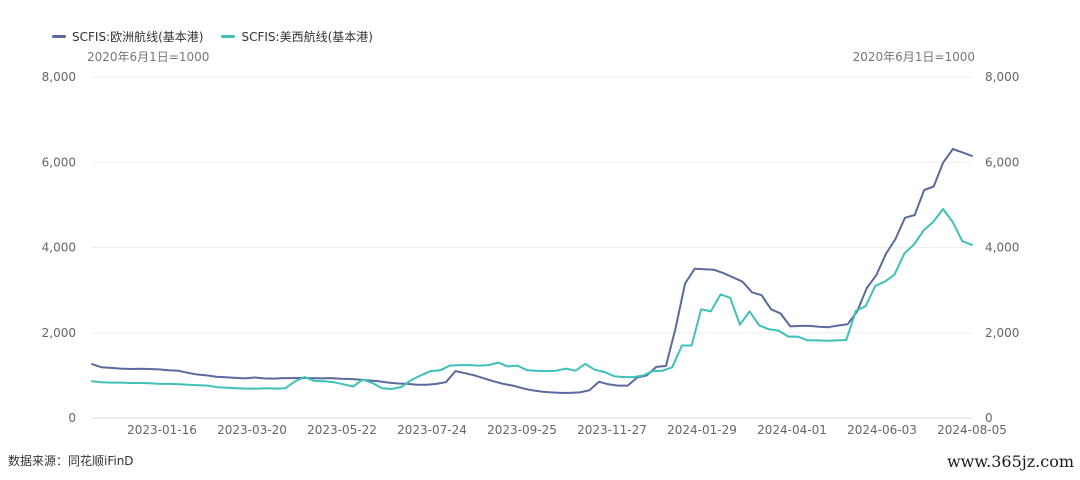 This screenshot has width=1080, height=480. I want to click on y-tick-label-right: 8,000, so click(1002, 77).